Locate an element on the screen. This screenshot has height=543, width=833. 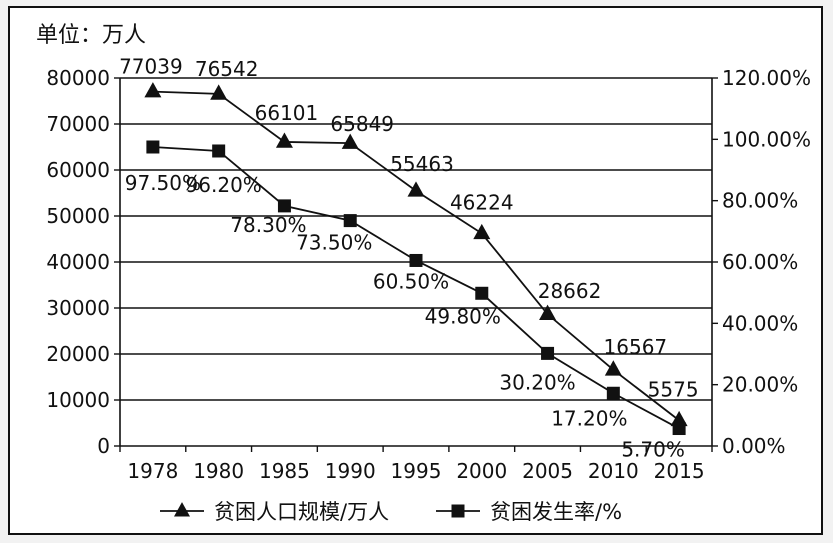
legend-square-marker is located at coordinates (458, 511).